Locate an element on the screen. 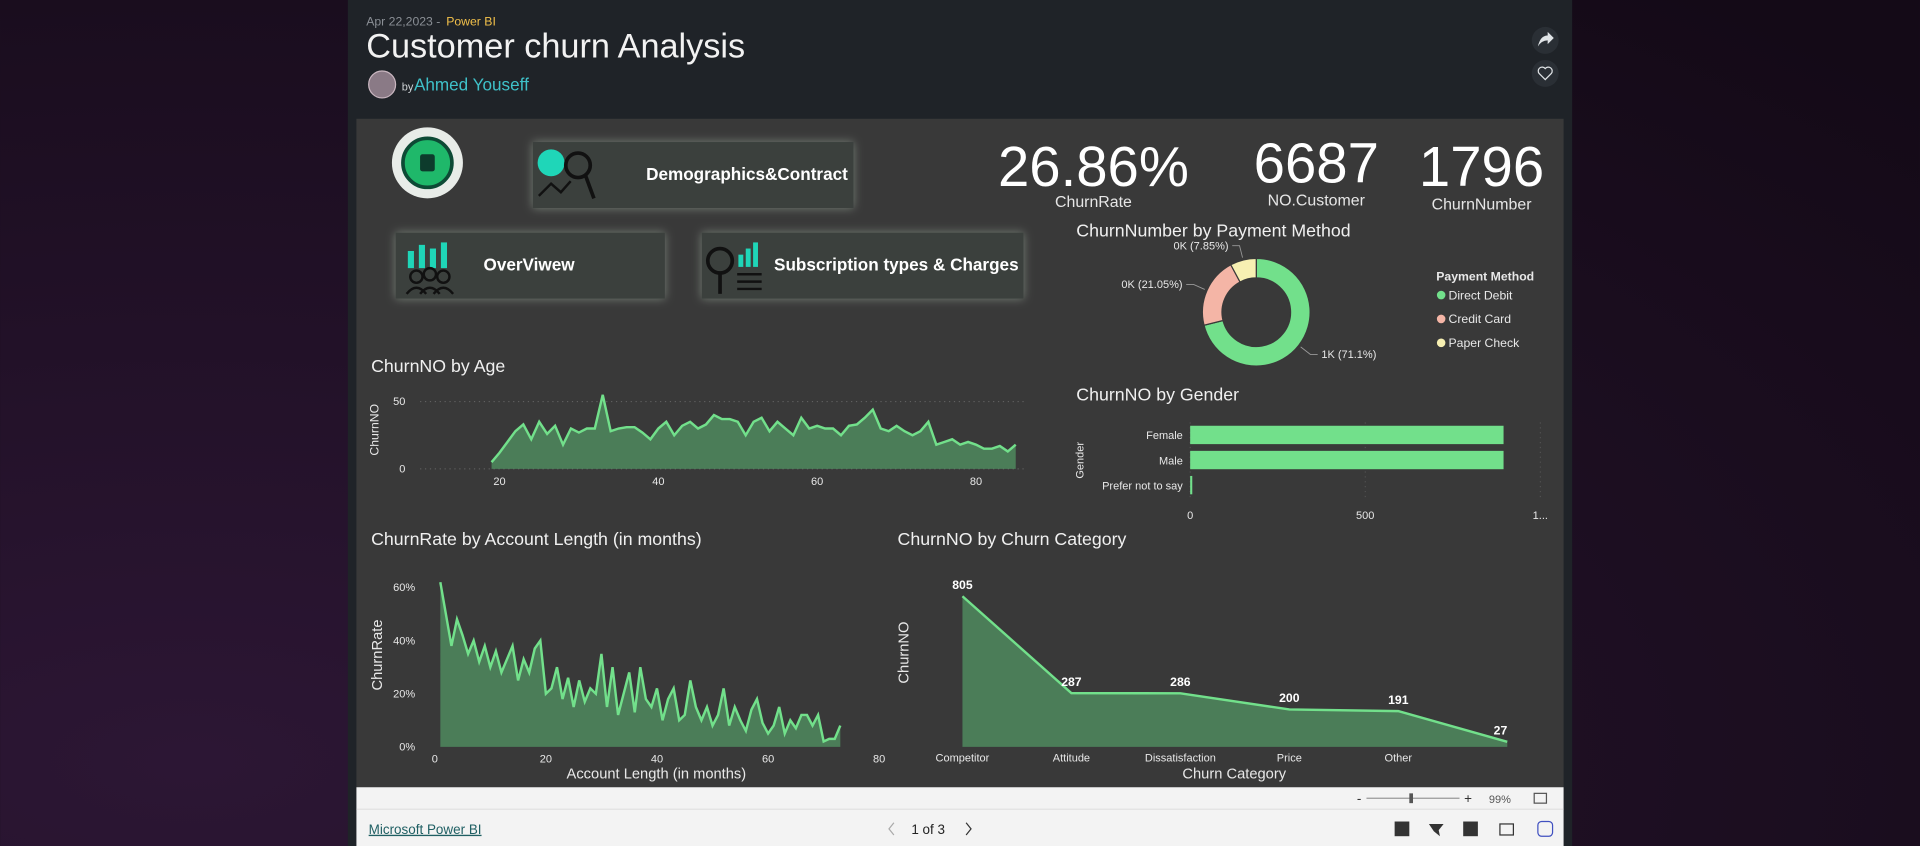 The image size is (1920, 846). x-axis-title: Churn Category is located at coordinates (1234, 775).